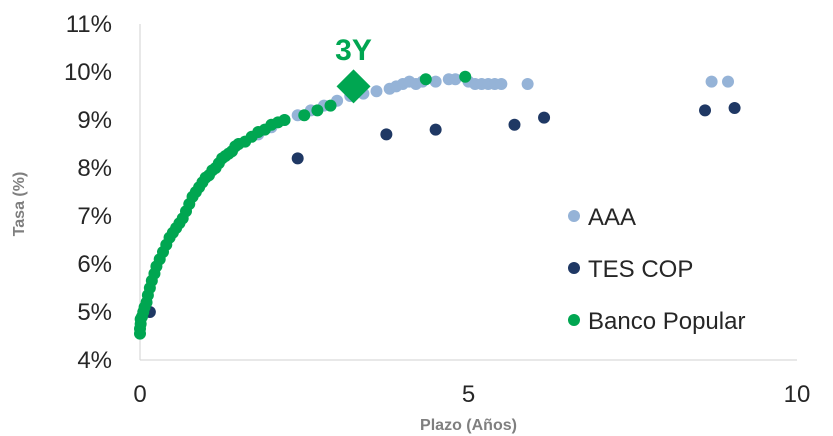 Image resolution: width=833 pixels, height=436 pixels. What do you see at coordinates (612, 217) in the screenshot?
I see `legend-label: AAA` at bounding box center [612, 217].